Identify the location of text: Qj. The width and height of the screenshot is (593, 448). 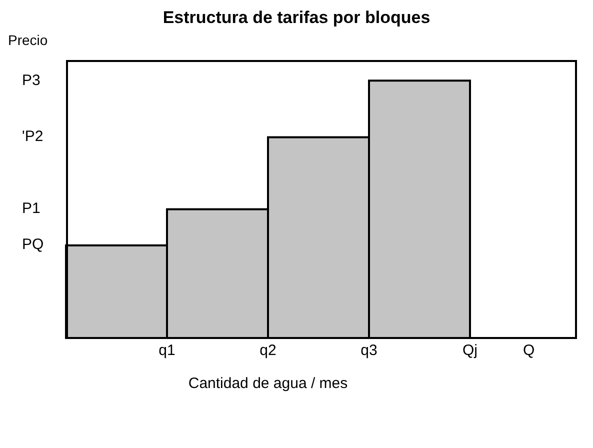
(470, 351).